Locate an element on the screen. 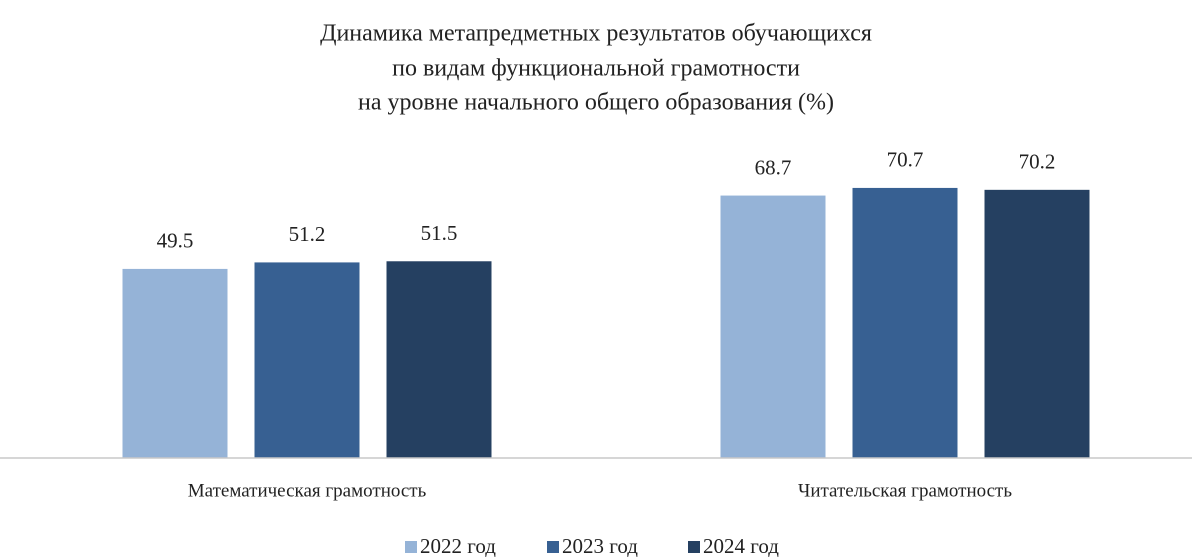  chart-title: по видам функциональной грамотности is located at coordinates (596, 69).